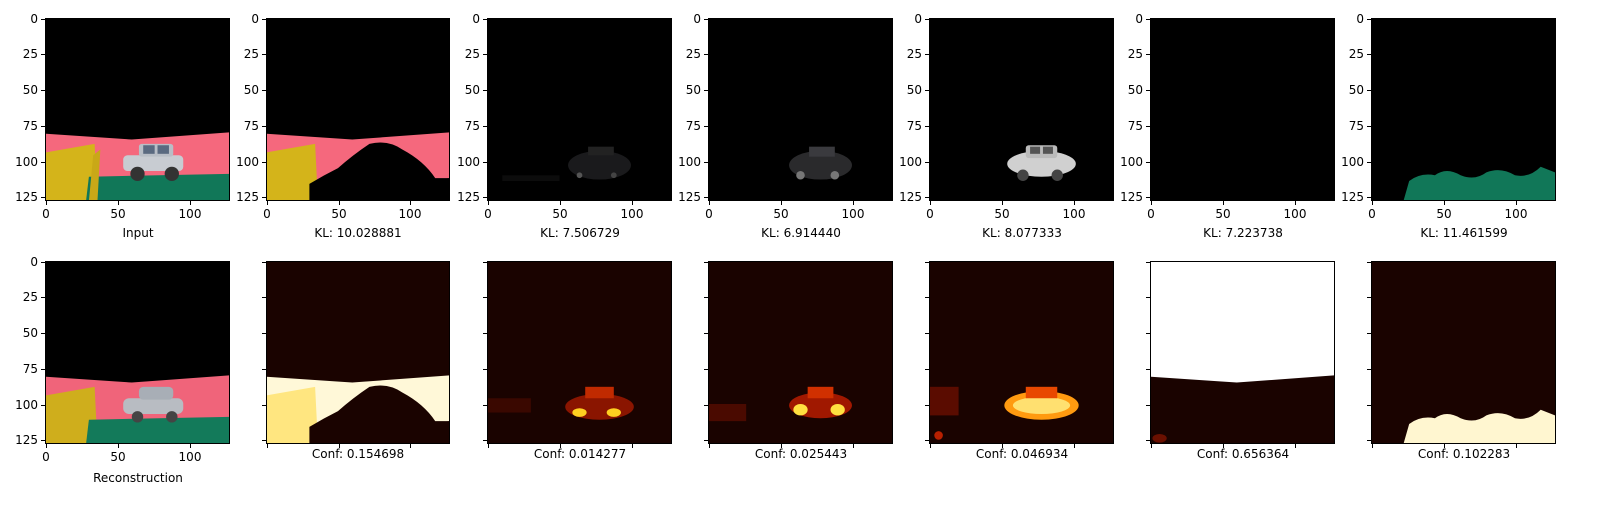  Describe the element at coordinates (580, 454) in the screenshot. I see `panel-caption: Conf: 0.014277` at that location.